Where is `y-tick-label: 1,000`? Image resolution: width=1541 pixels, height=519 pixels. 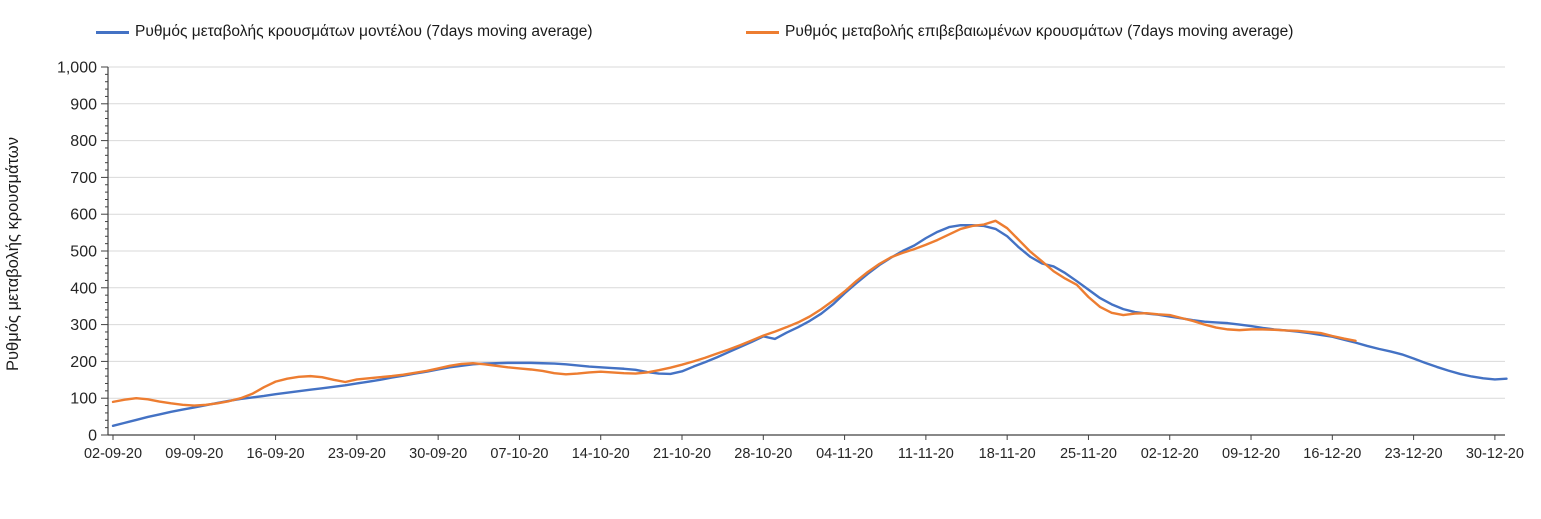 y-tick-label: 1,000 is located at coordinates (77, 68).